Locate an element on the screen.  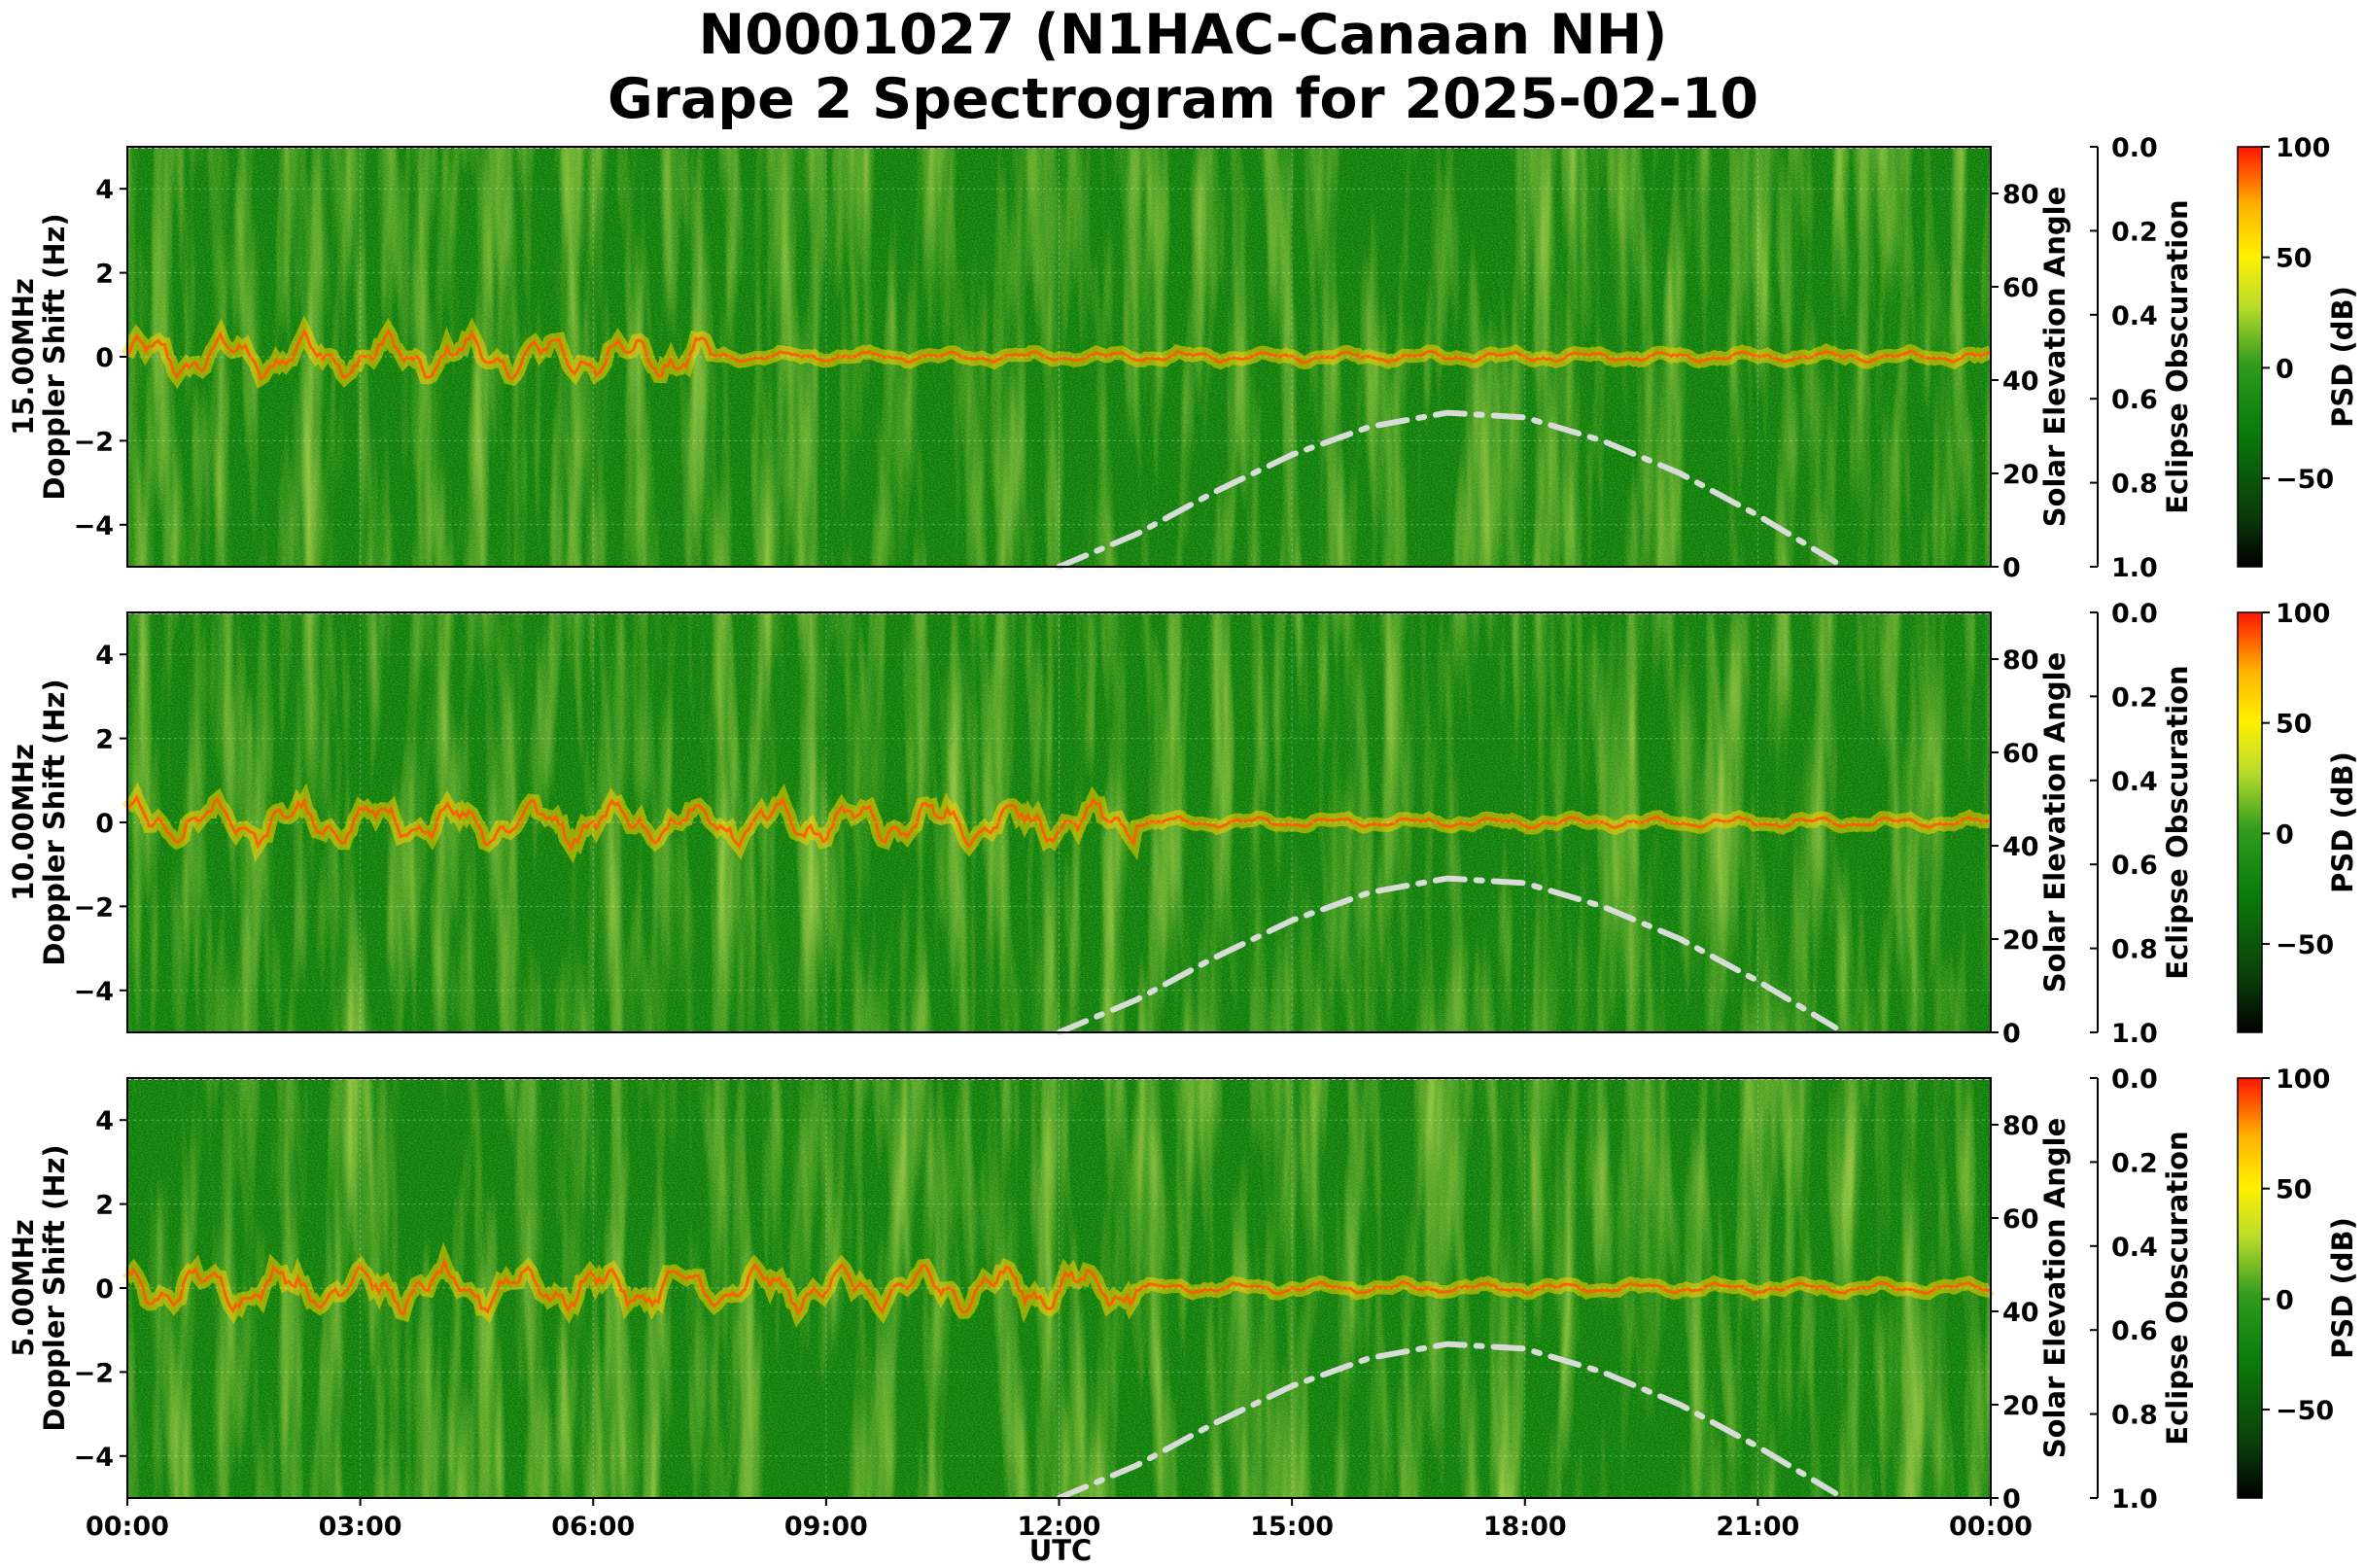
x-tick-label: 09:00 is located at coordinates (826, 1527).